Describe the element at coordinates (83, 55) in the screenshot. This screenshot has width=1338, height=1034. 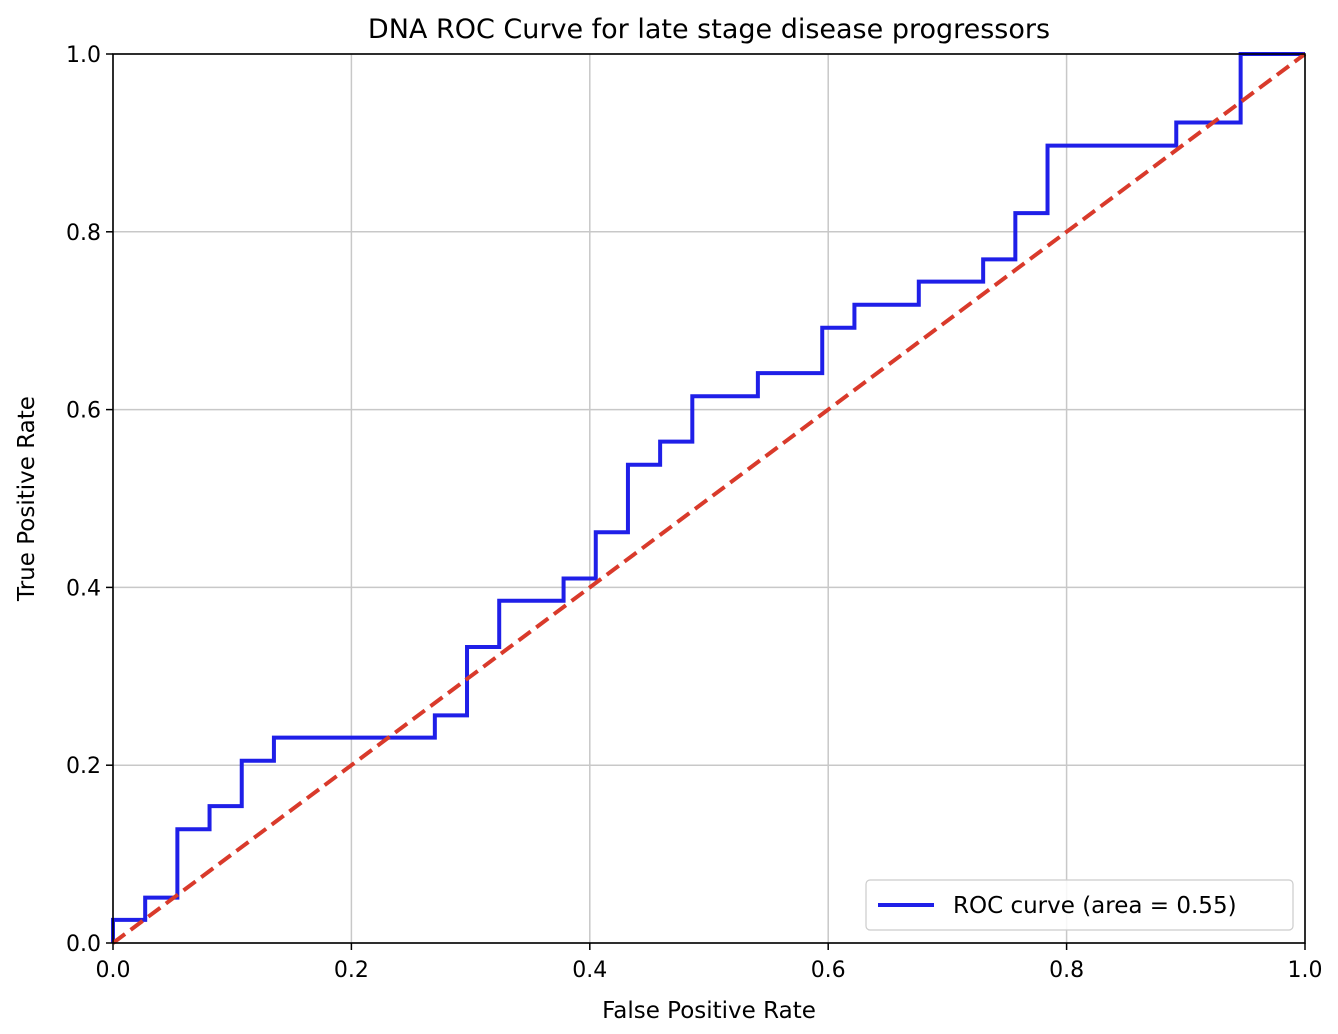
I see `y-tick-label: 1.0` at that location.